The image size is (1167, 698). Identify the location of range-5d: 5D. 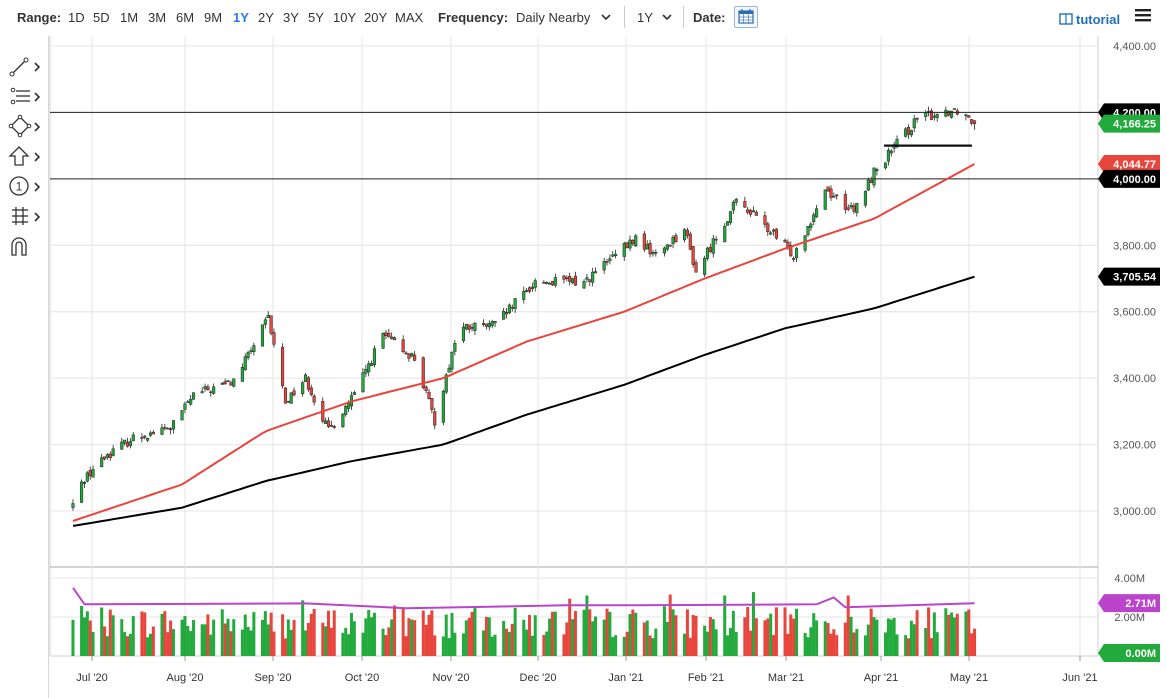
(101, 17).